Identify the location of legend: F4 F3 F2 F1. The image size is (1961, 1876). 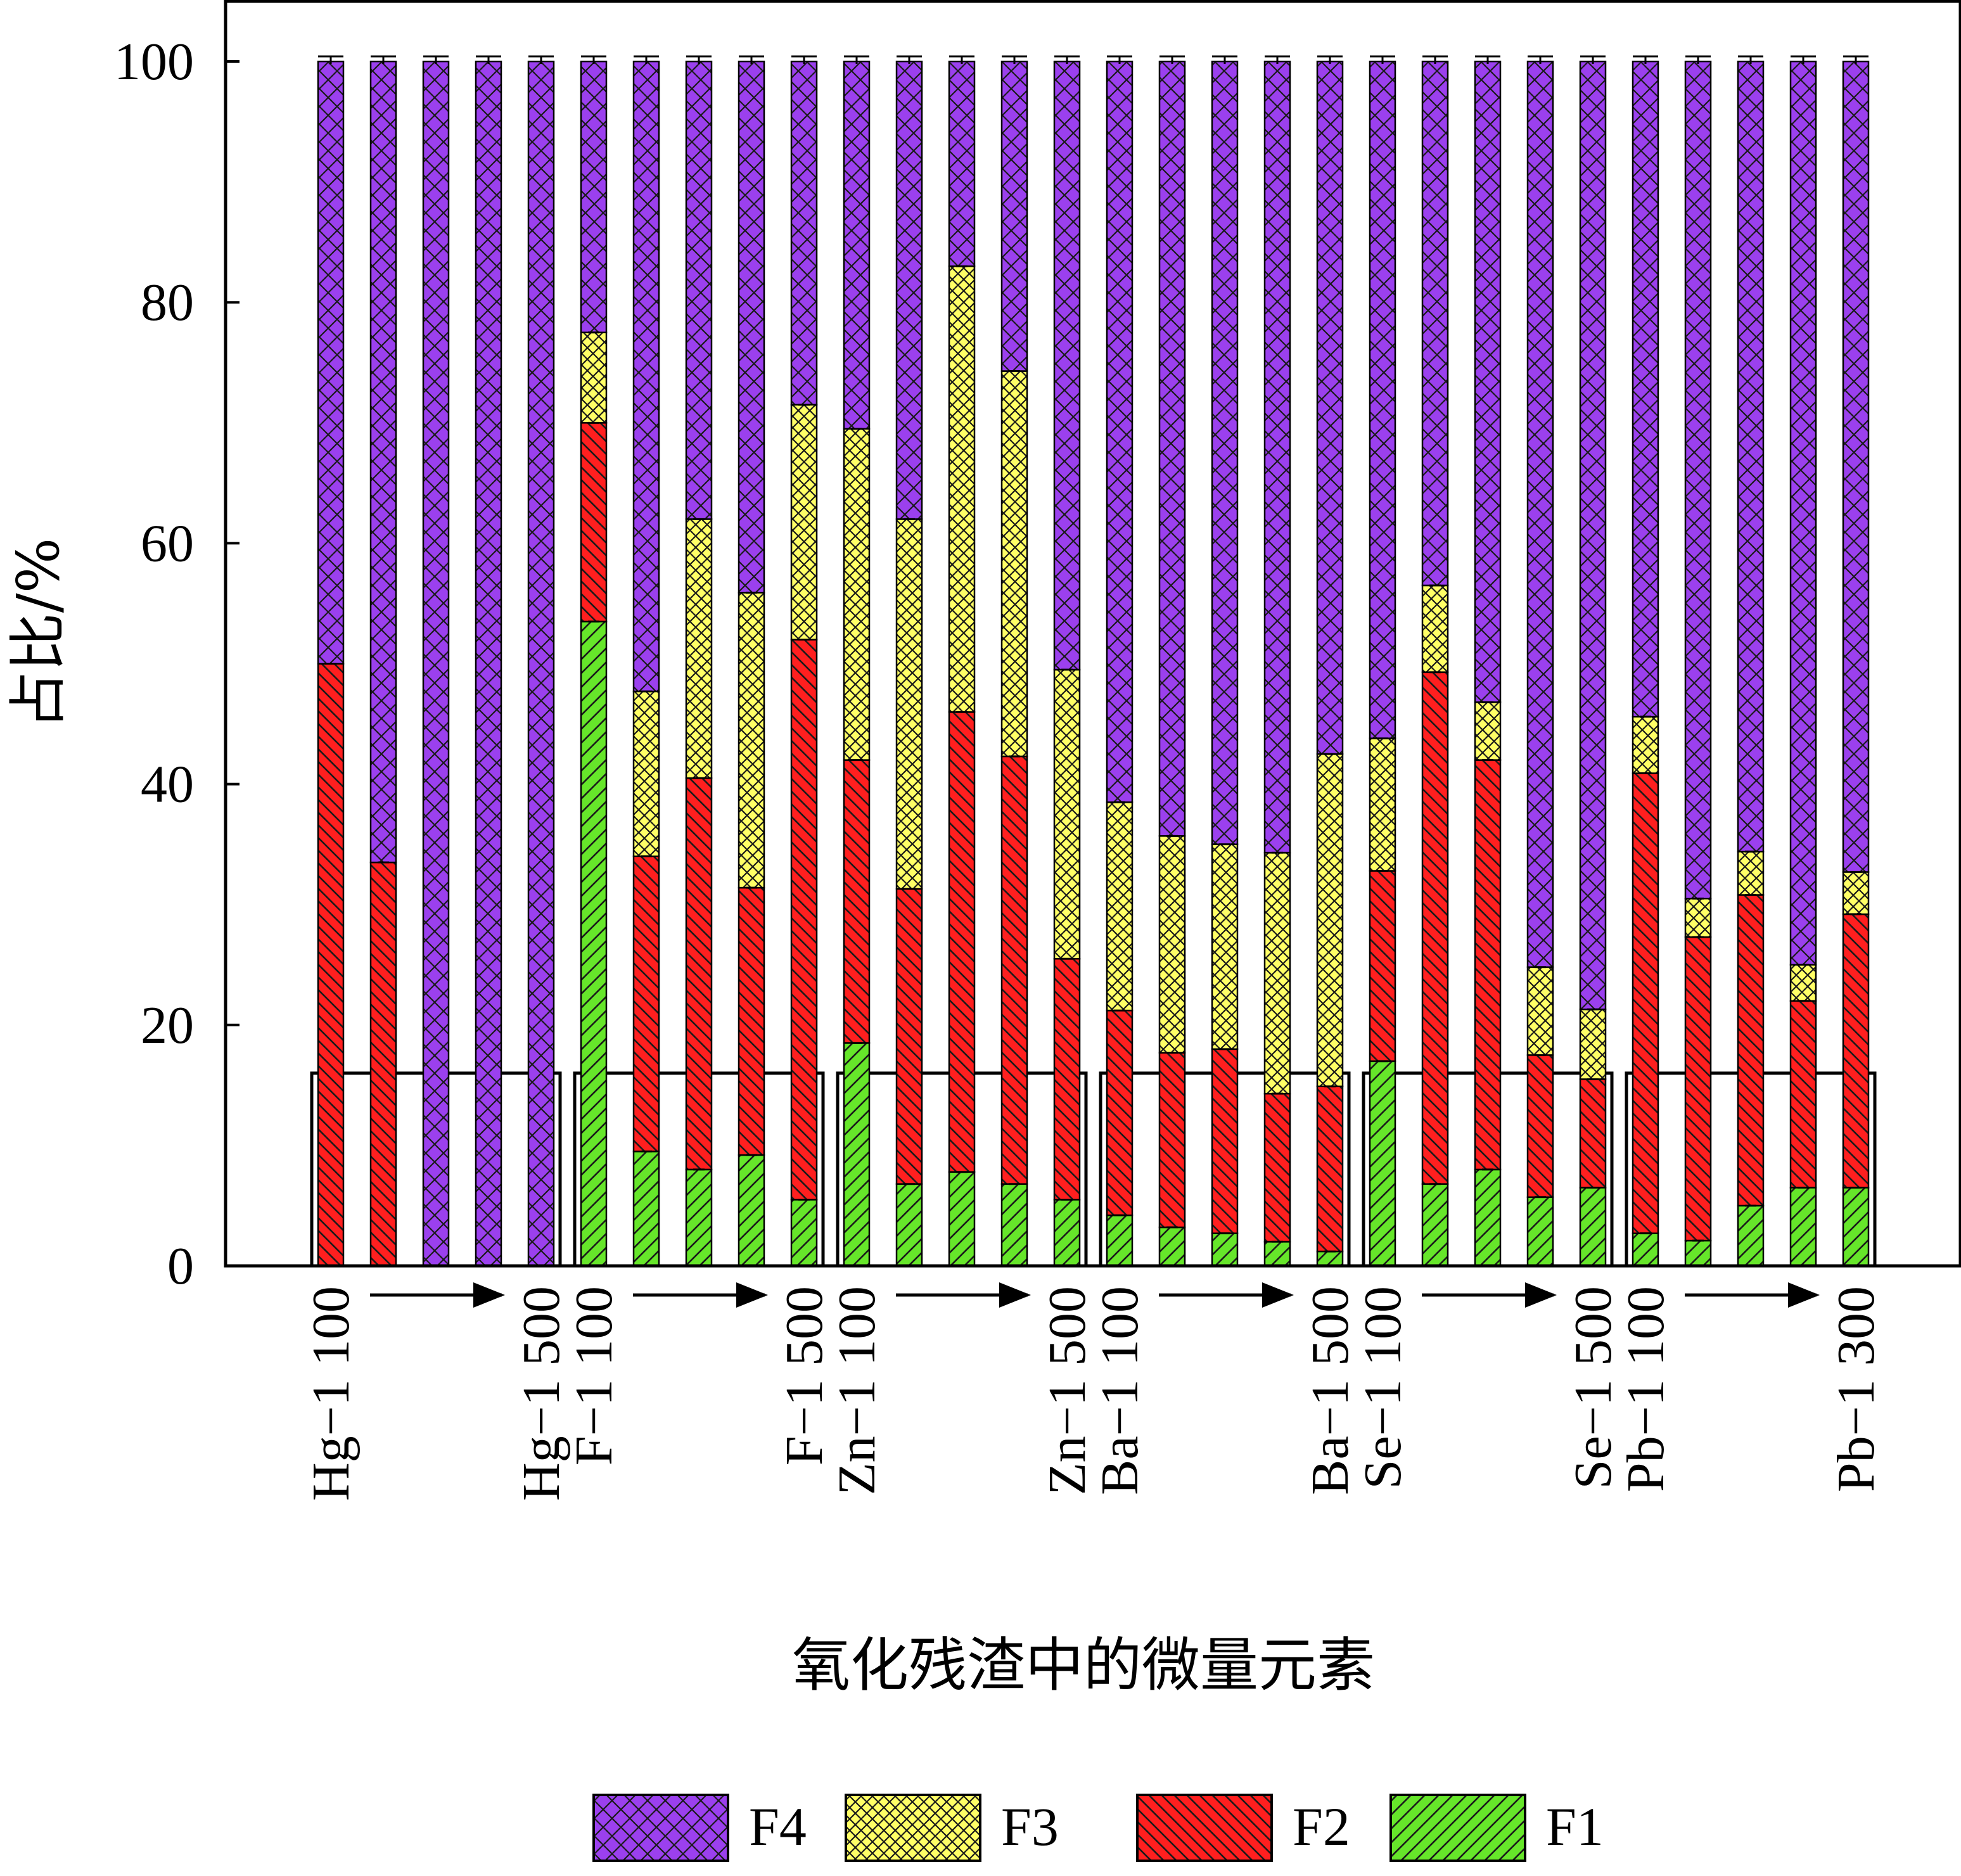
(1098, 1828).